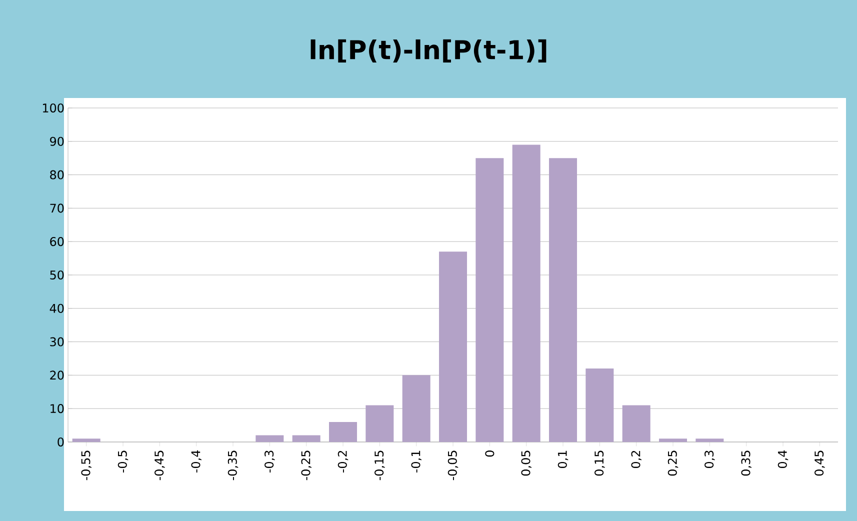 The height and width of the screenshot is (521, 857). What do you see at coordinates (57, 308) in the screenshot?
I see `y-tick-label: 40` at bounding box center [57, 308].